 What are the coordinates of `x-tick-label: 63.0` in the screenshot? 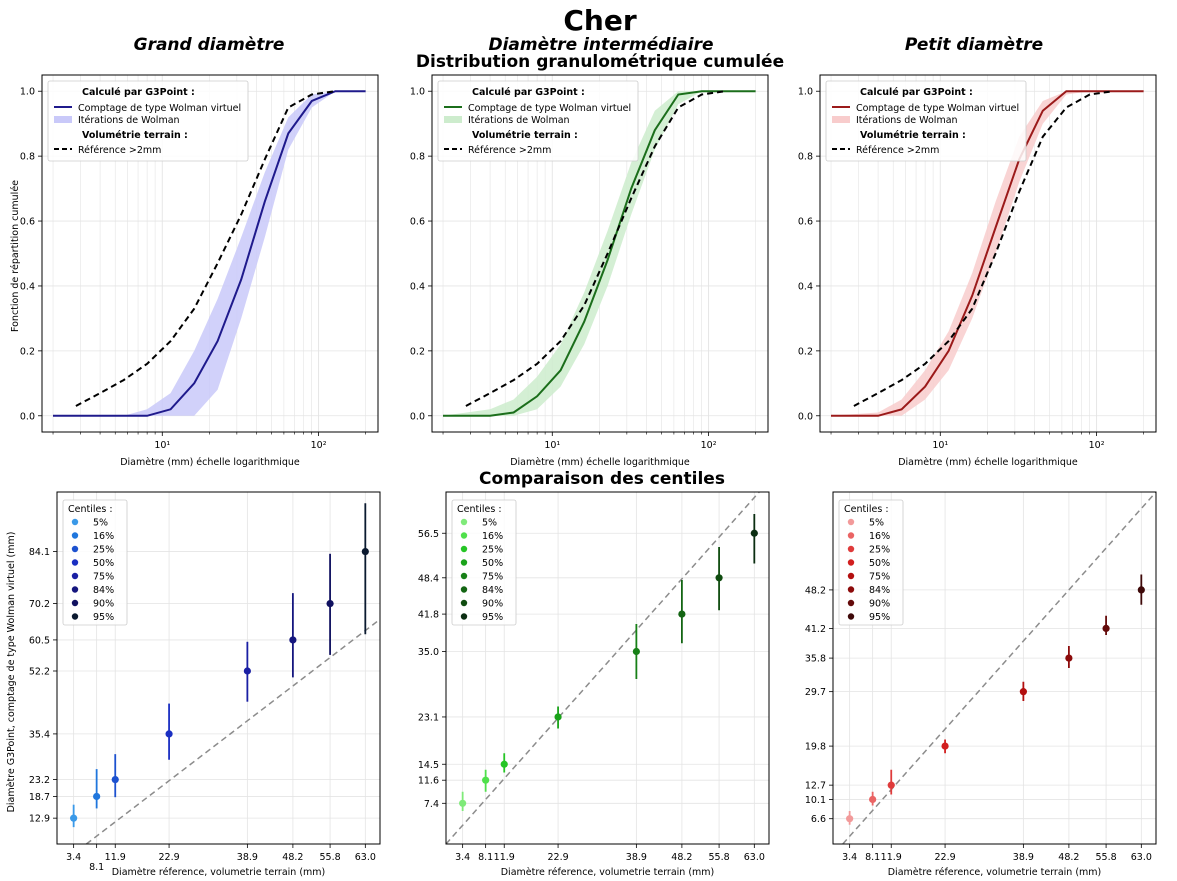 It's located at (754, 857).